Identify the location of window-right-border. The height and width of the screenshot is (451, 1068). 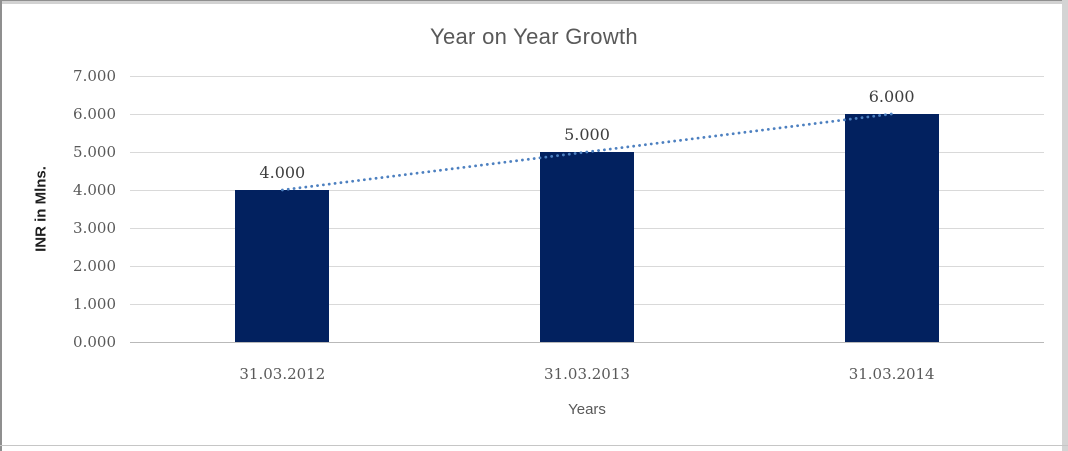
(1065, 225).